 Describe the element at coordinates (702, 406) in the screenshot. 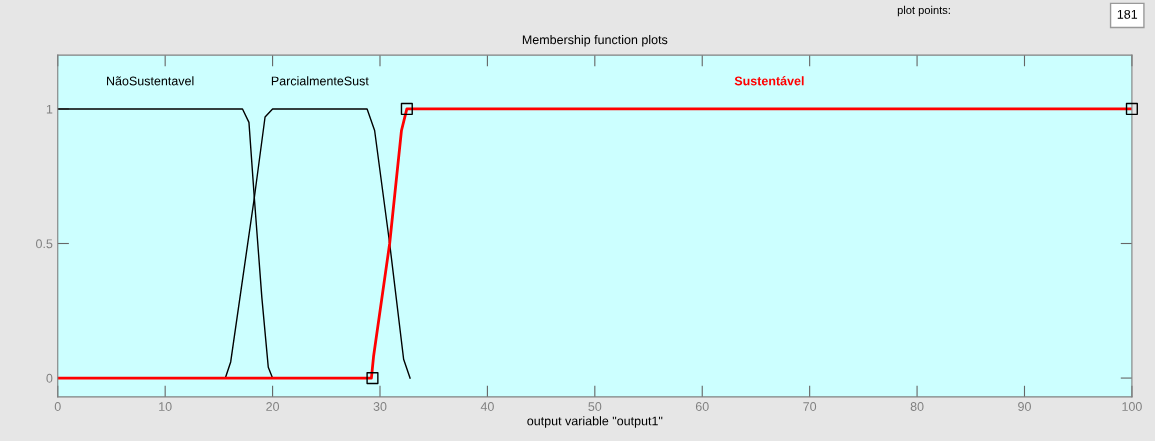

I see `x-tick-label: 60` at that location.